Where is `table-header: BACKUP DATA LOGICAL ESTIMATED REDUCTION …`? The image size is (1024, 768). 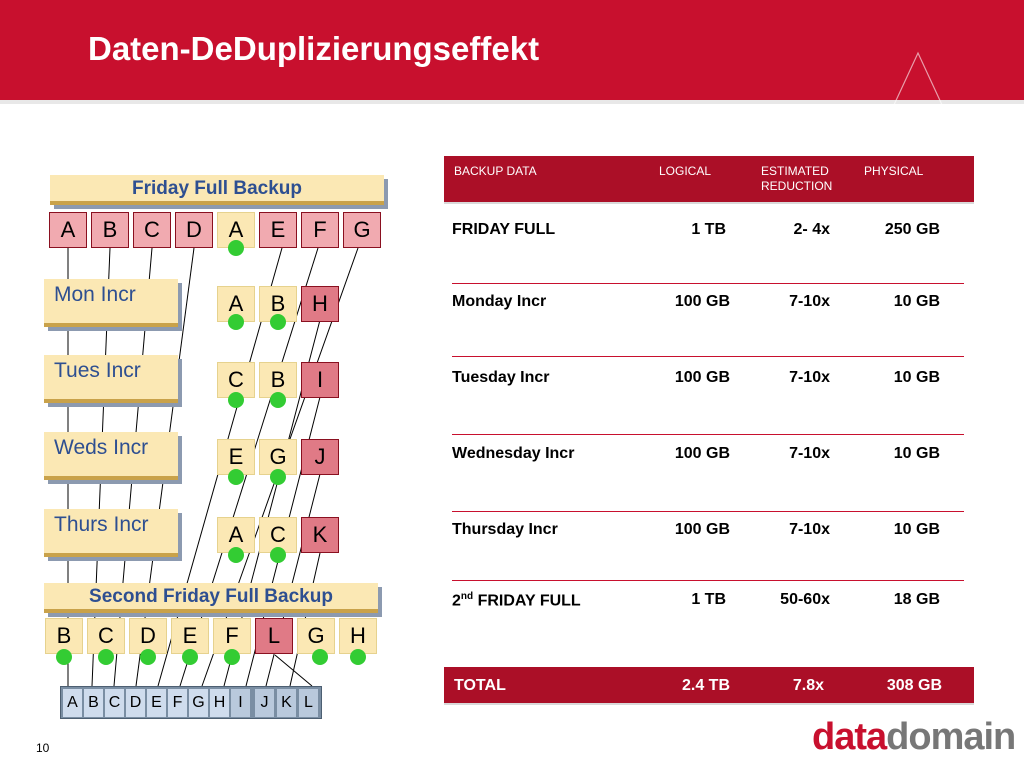
table-header: BACKUP DATA LOGICAL ESTIMATED REDUCTION … is located at coordinates (709, 179).